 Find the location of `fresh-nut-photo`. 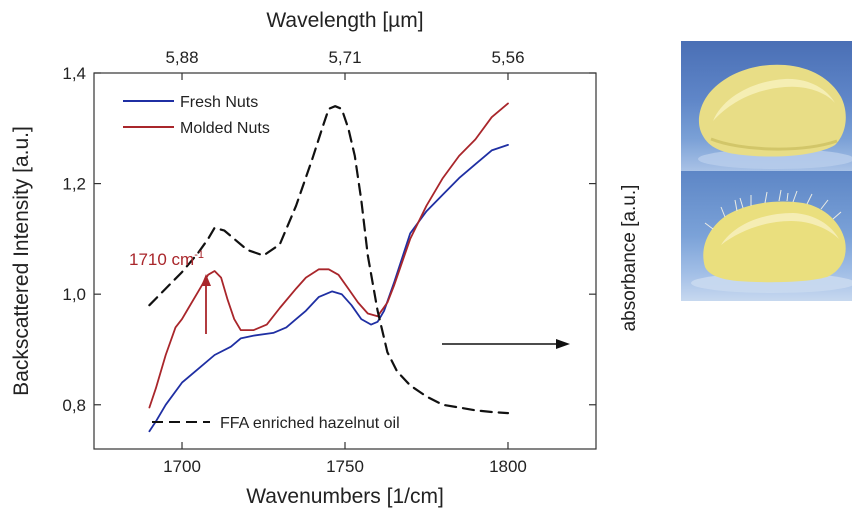

fresh-nut-photo is located at coordinates (766, 106).